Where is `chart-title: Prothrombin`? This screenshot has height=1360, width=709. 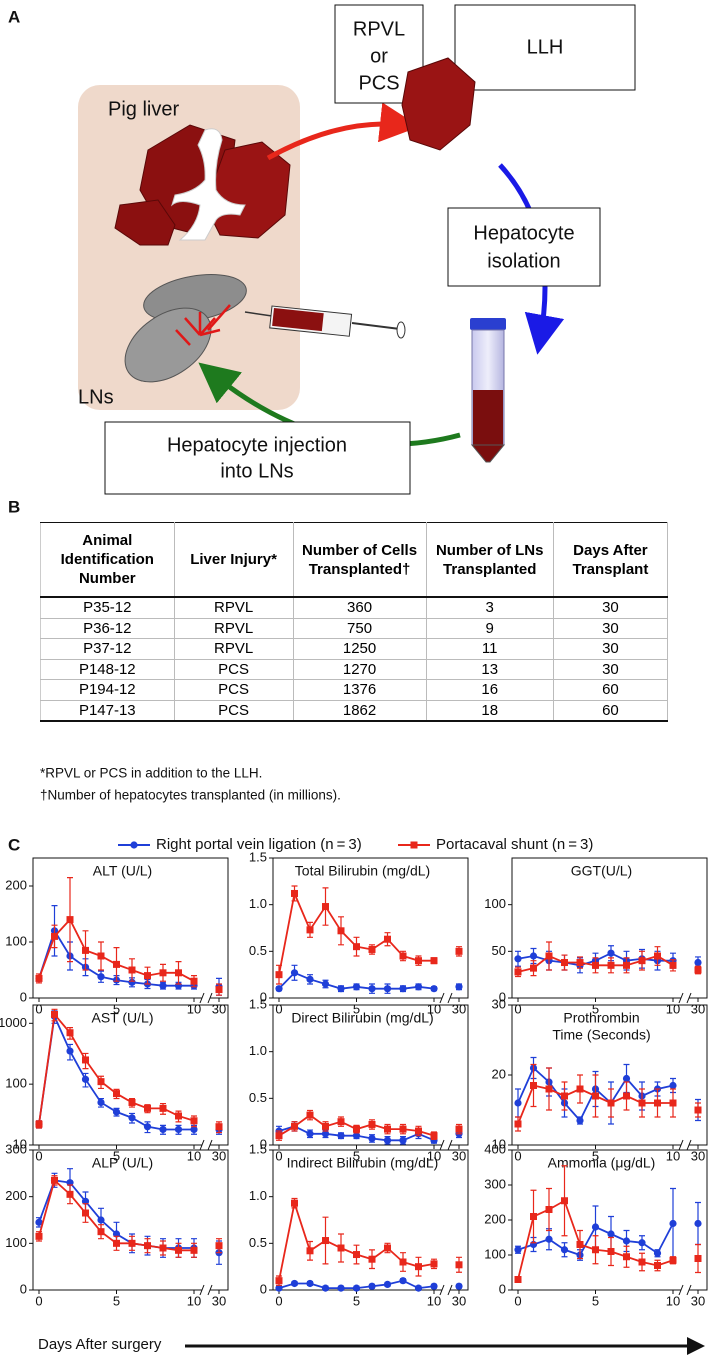 chart-title: Prothrombin is located at coordinates (601, 1018).